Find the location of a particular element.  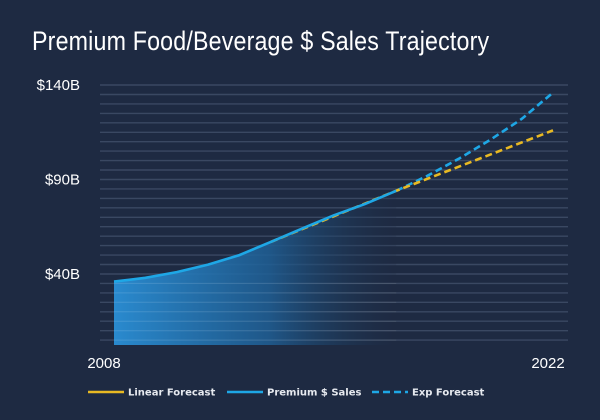

legend-label: Linear Forecast is located at coordinates (172, 393).